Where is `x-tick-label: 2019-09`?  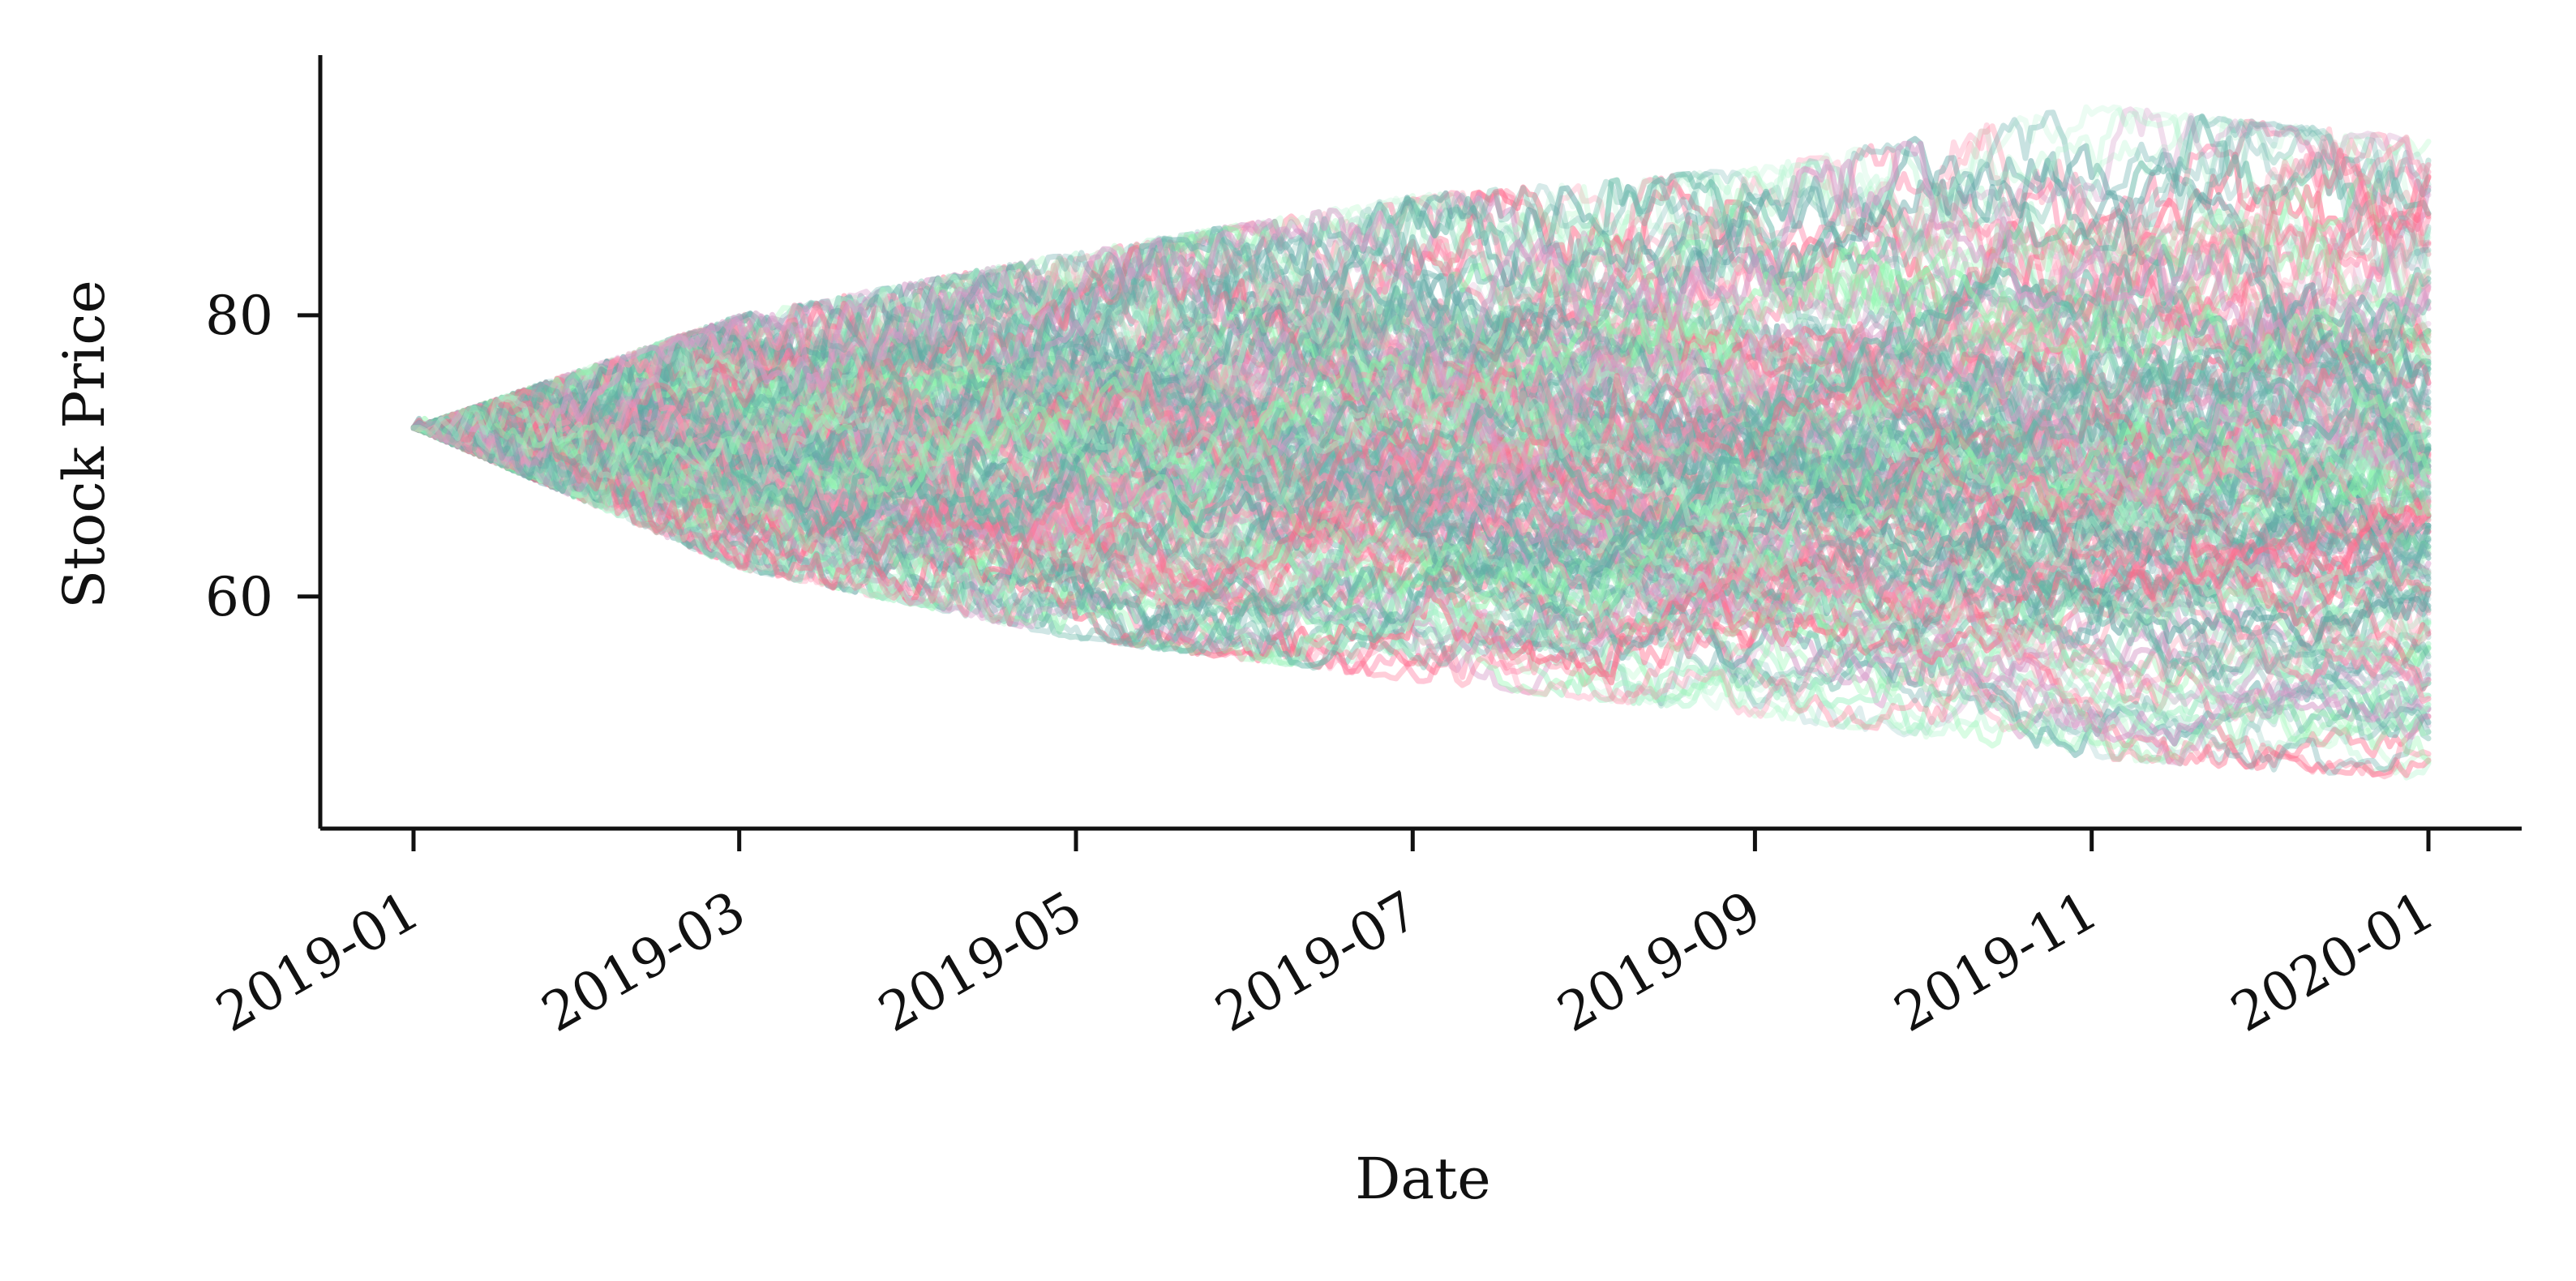
x-tick-label: 2019-09 is located at coordinates (1659, 962).